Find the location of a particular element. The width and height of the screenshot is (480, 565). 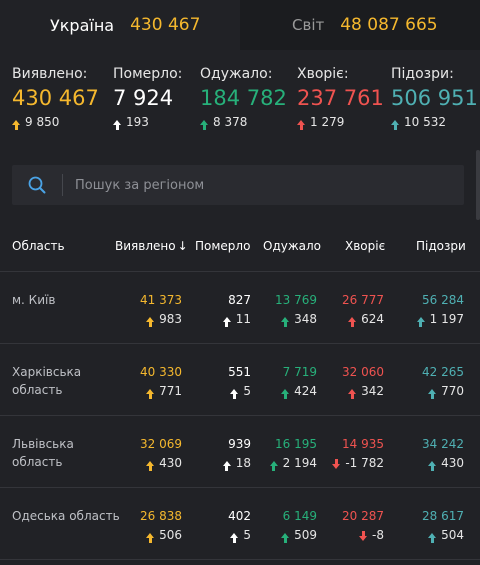

header-active: Хворіє is located at coordinates (365, 246).